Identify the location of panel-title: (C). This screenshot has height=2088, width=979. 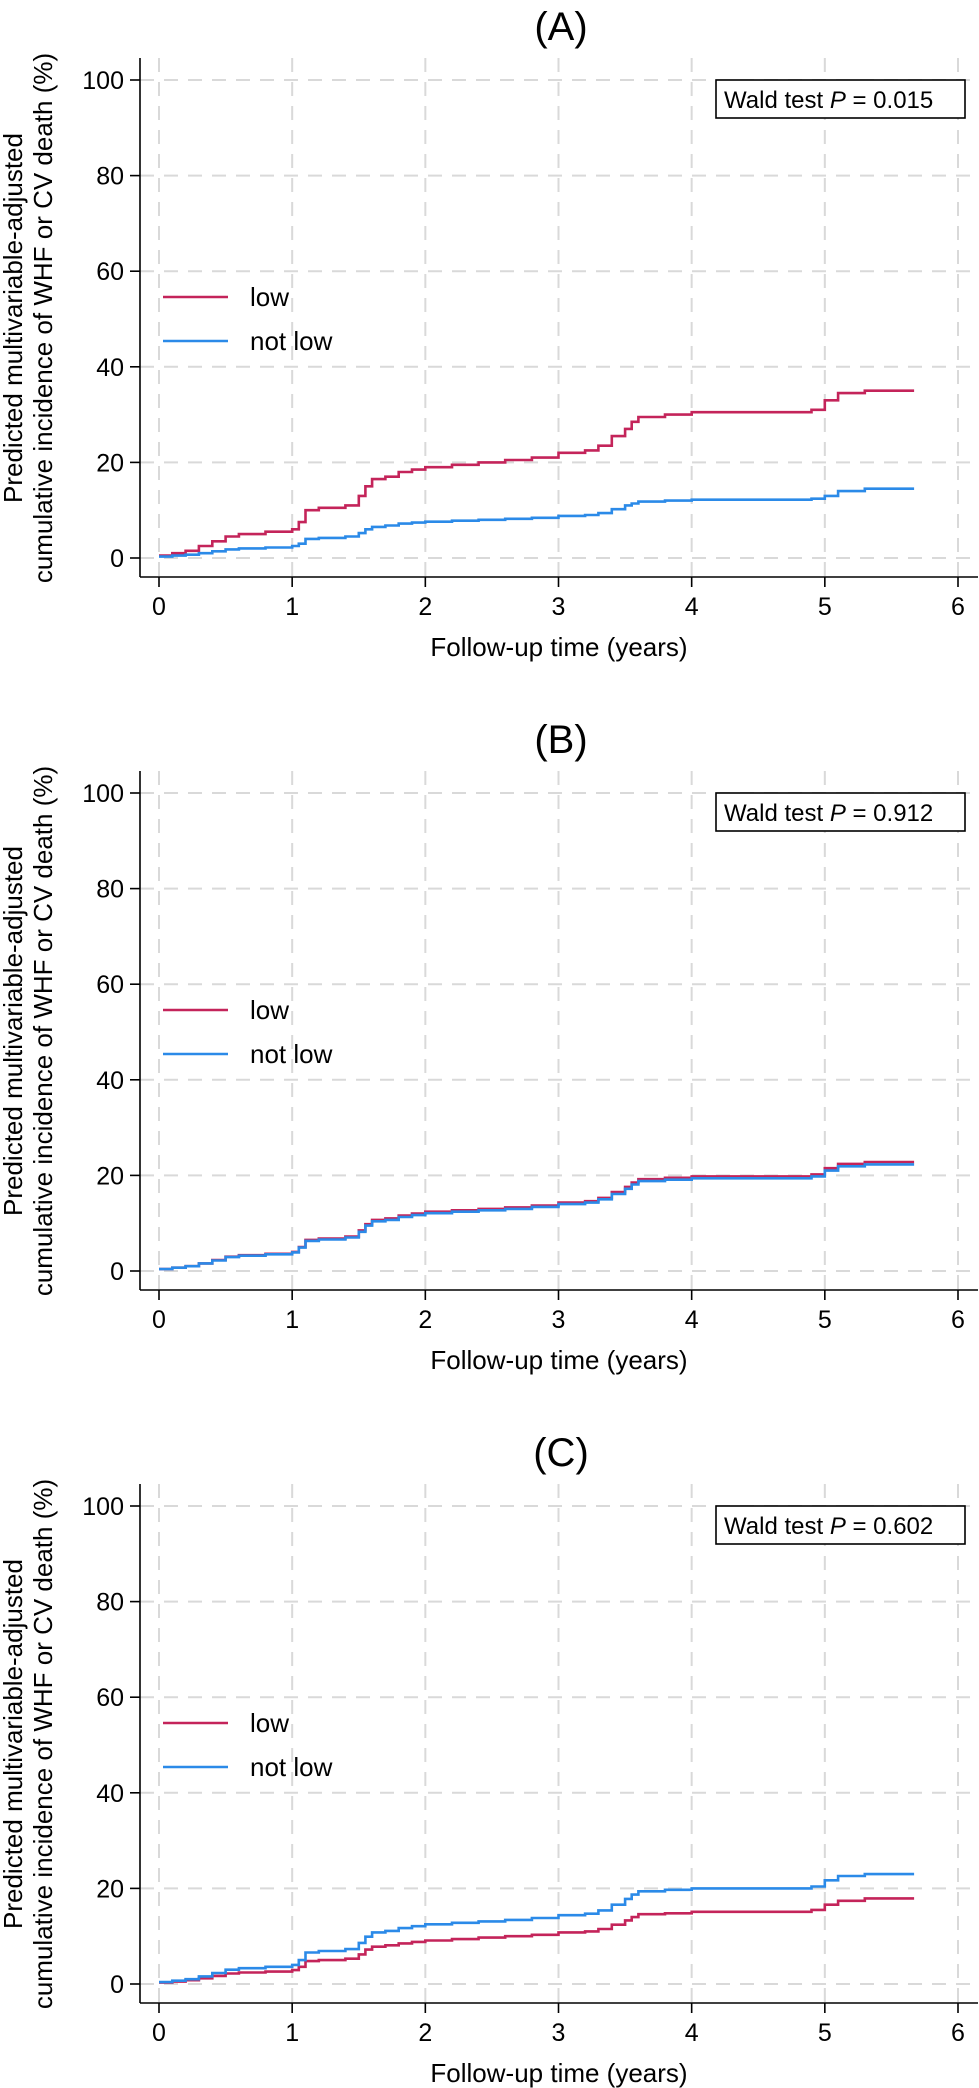
(561, 1453).